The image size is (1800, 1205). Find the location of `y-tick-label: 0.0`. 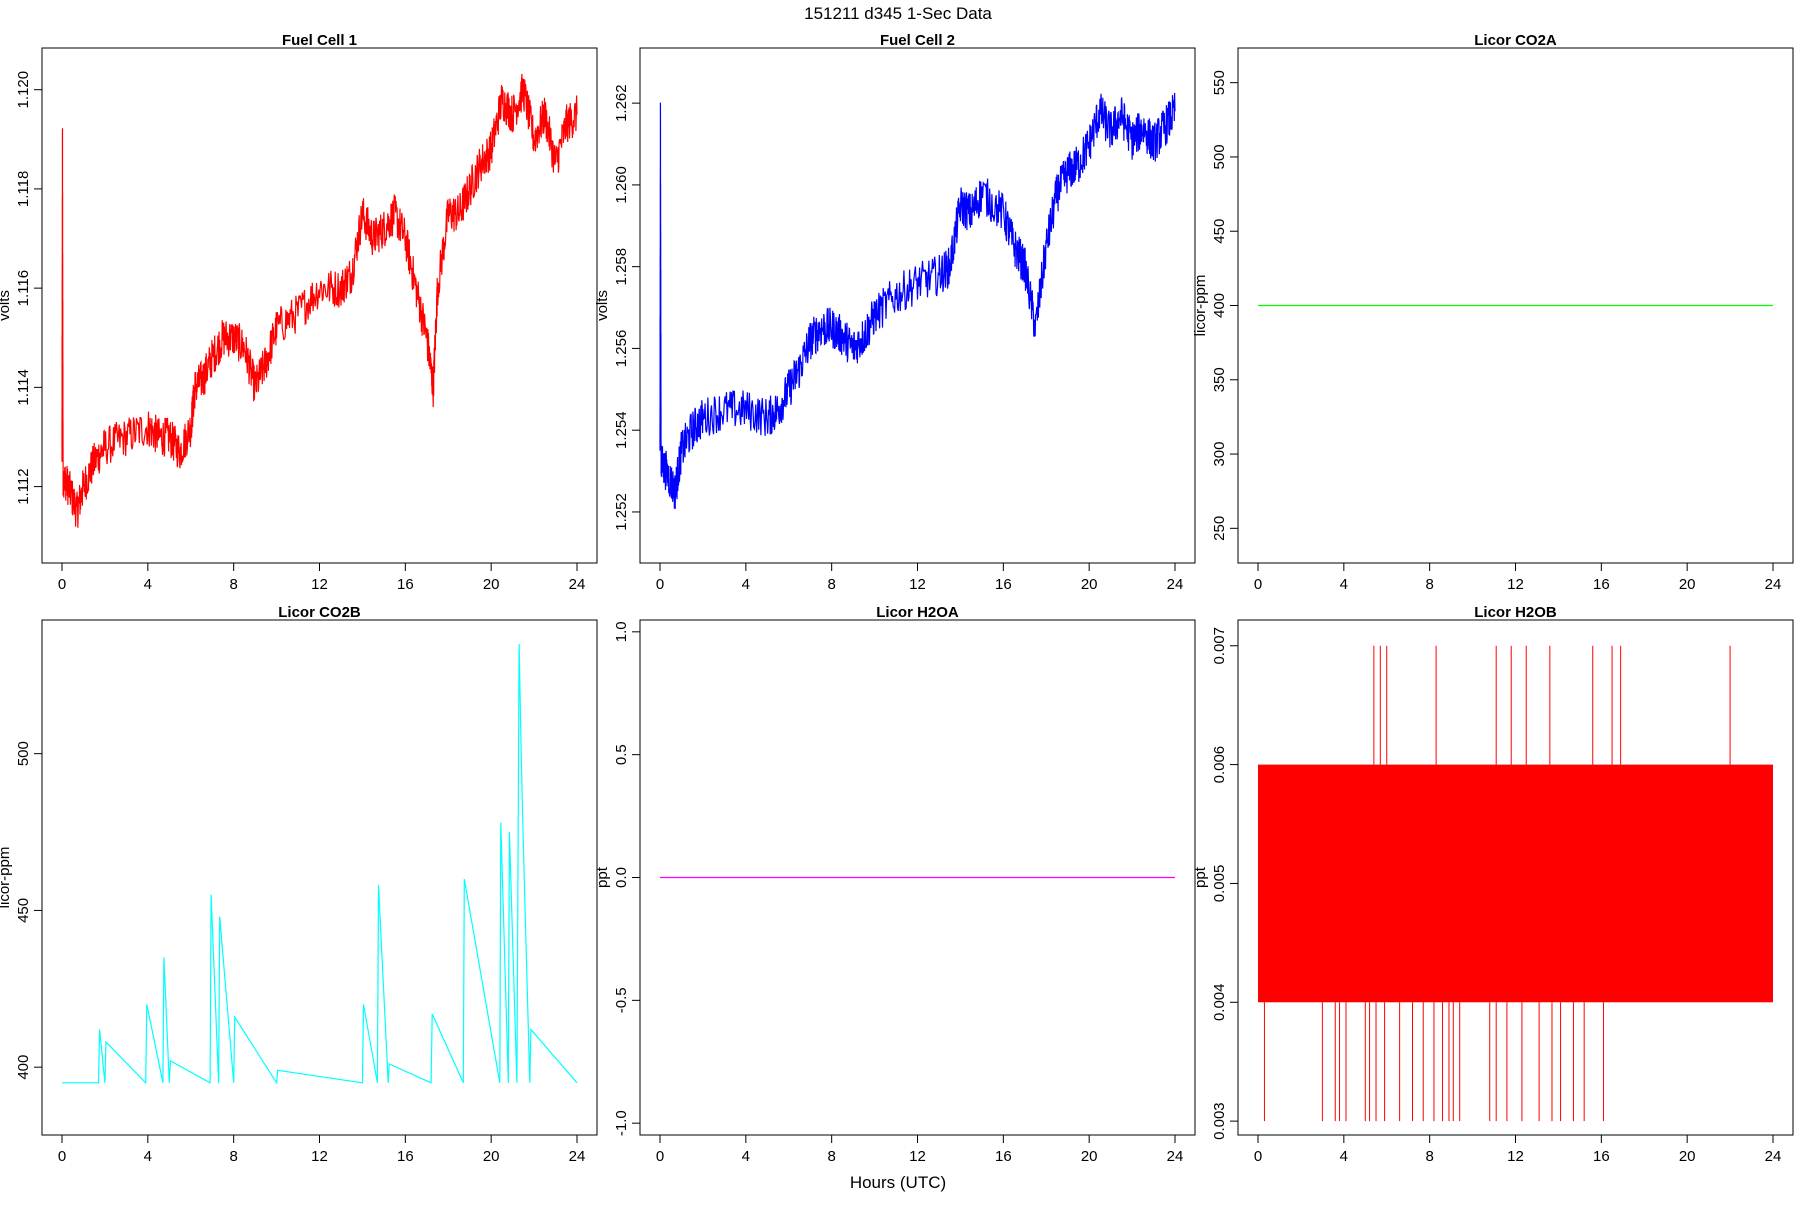

y-tick-label: 0.0 is located at coordinates (621, 877).